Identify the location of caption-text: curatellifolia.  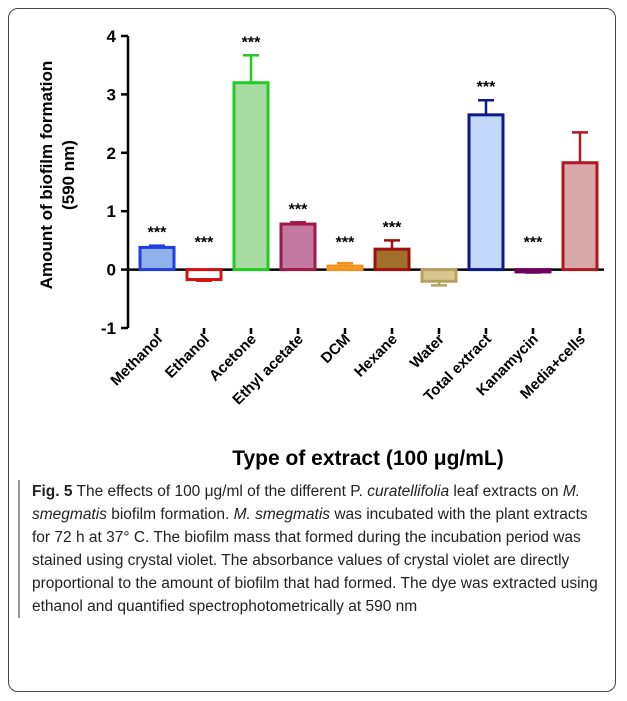
(408, 491).